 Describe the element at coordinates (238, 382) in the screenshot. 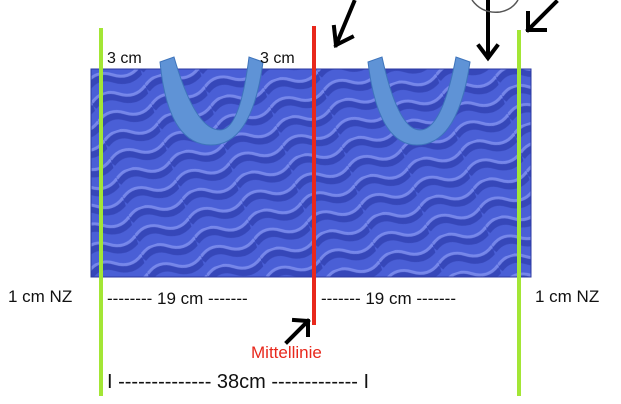

I see `total-width-label: I -------------- 38cm ------------- I` at that location.